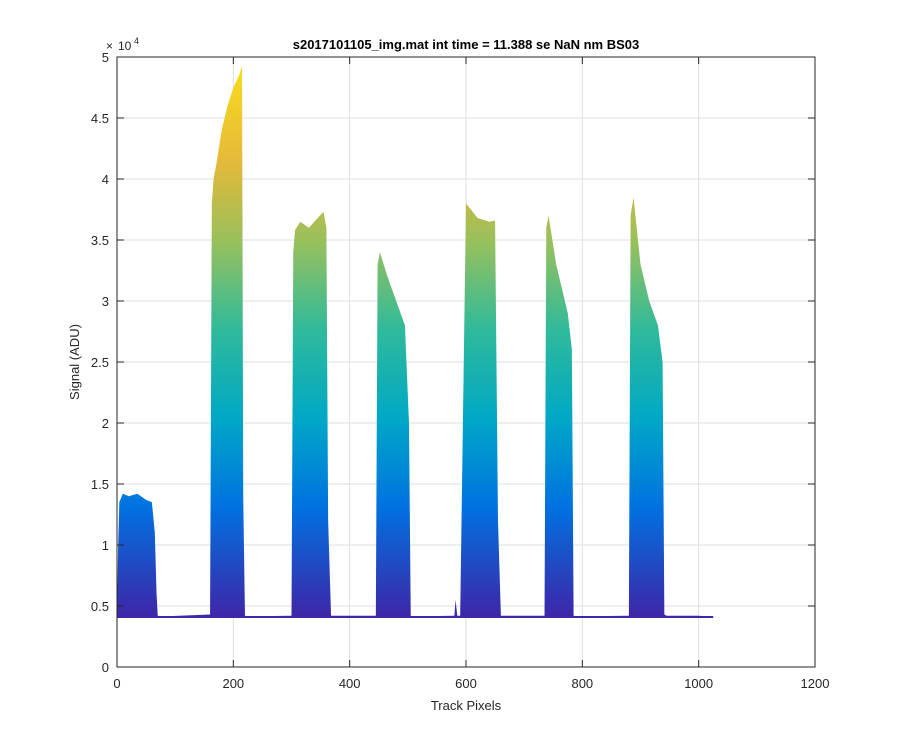 The image size is (900, 750). Describe the element at coordinates (698, 683) in the screenshot. I see `x-tick-label: 1000` at that location.